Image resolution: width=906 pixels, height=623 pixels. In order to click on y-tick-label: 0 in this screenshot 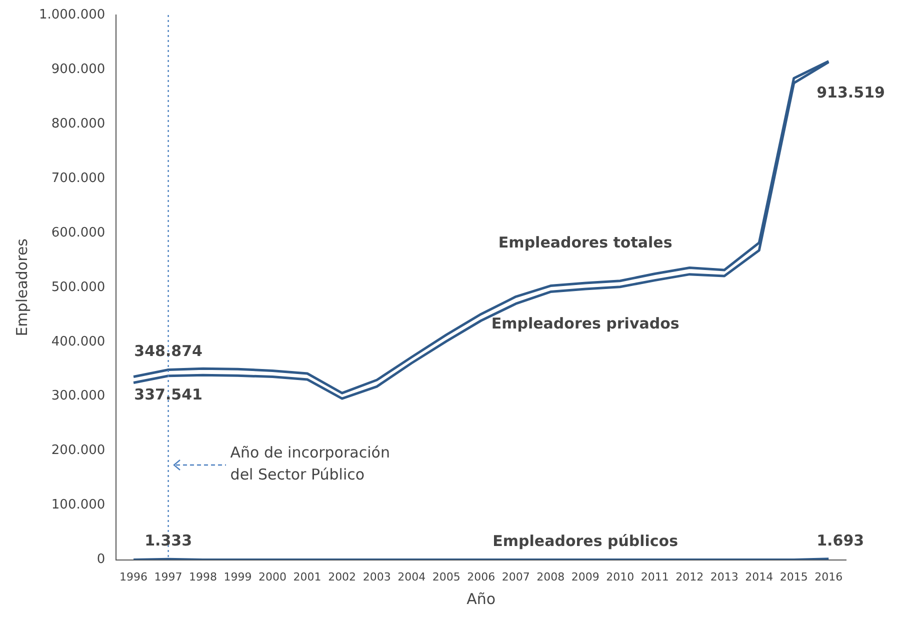, I will do `click(101, 560)`.